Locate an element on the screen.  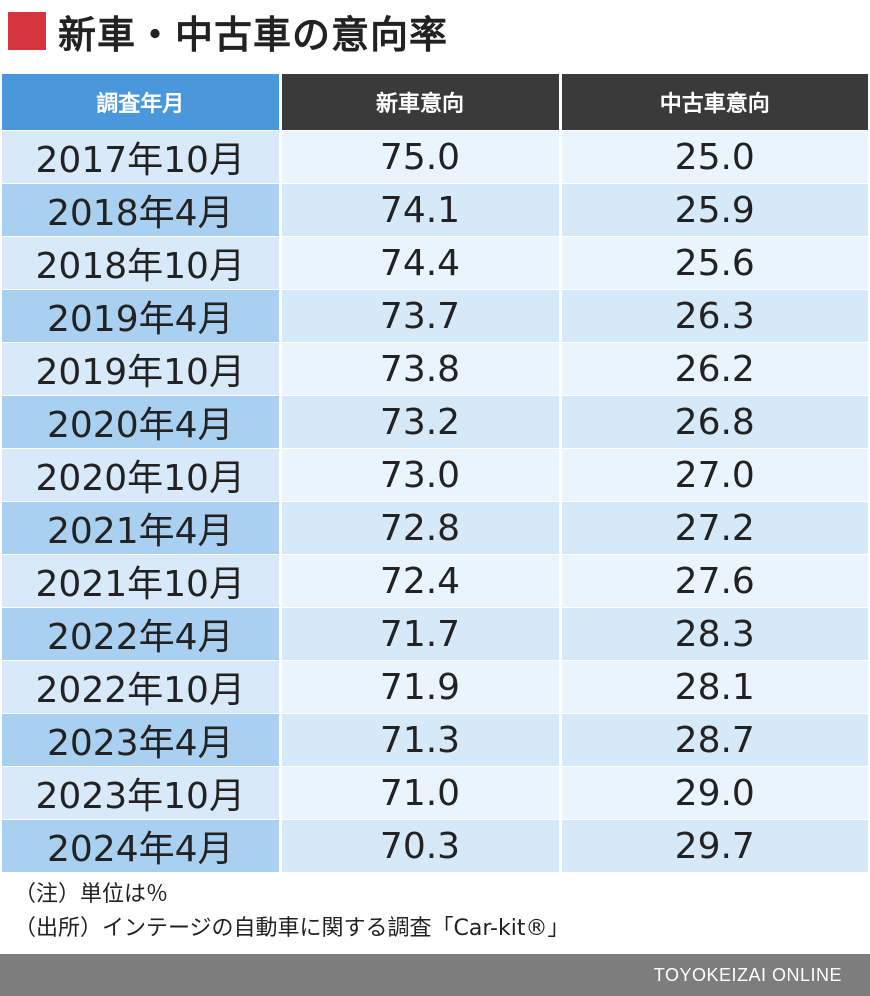
cell-date: 2023年4月 is located at coordinates (142, 740).